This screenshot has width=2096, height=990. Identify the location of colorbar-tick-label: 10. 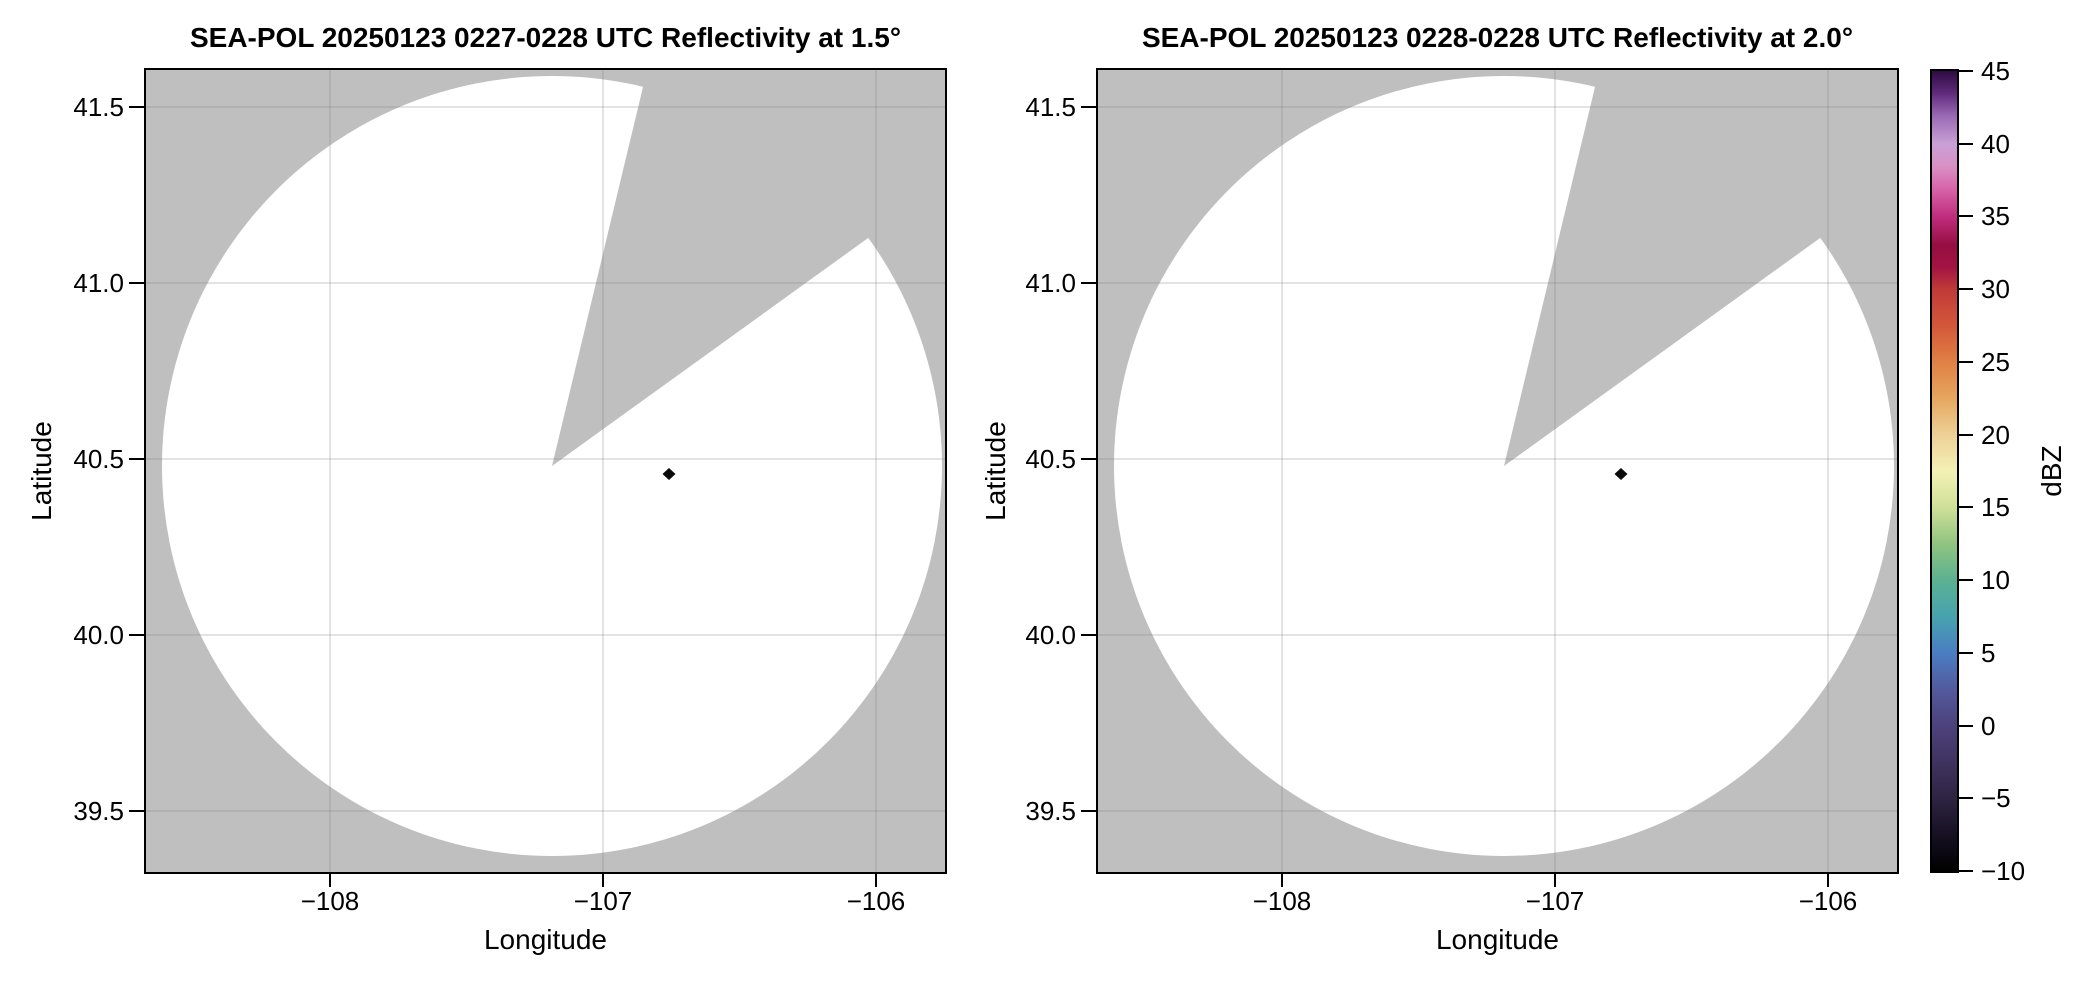
(1995, 580).